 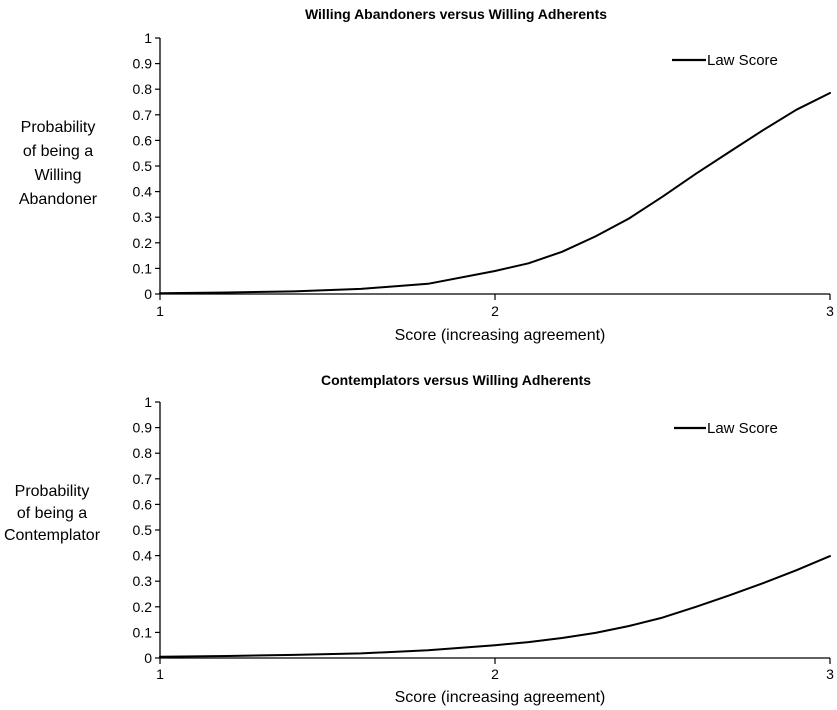 I want to click on y-axis-label-line: Willing, so click(x=57, y=175).